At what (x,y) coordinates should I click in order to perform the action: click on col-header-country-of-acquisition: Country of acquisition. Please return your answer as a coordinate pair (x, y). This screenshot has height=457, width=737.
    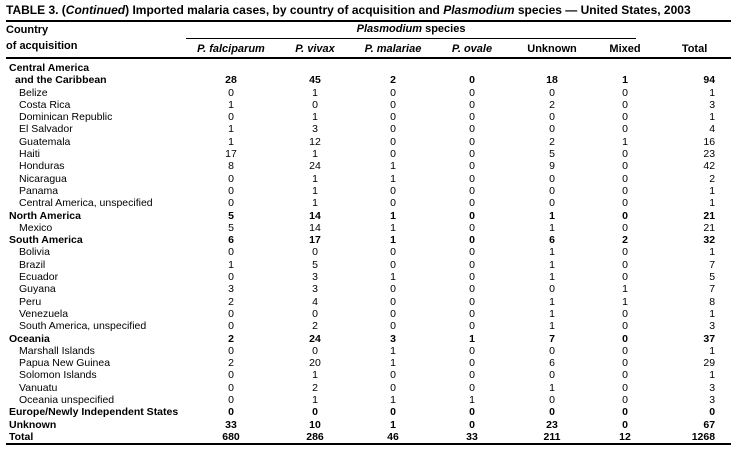
    Looking at the image, I should click on (96, 40).